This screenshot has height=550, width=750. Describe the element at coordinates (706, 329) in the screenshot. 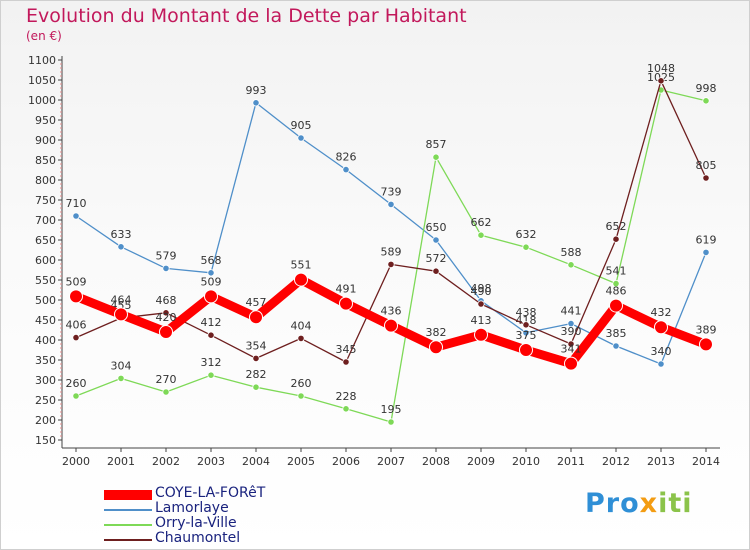

I see `data-label-coye-la-for-t: 389` at that location.